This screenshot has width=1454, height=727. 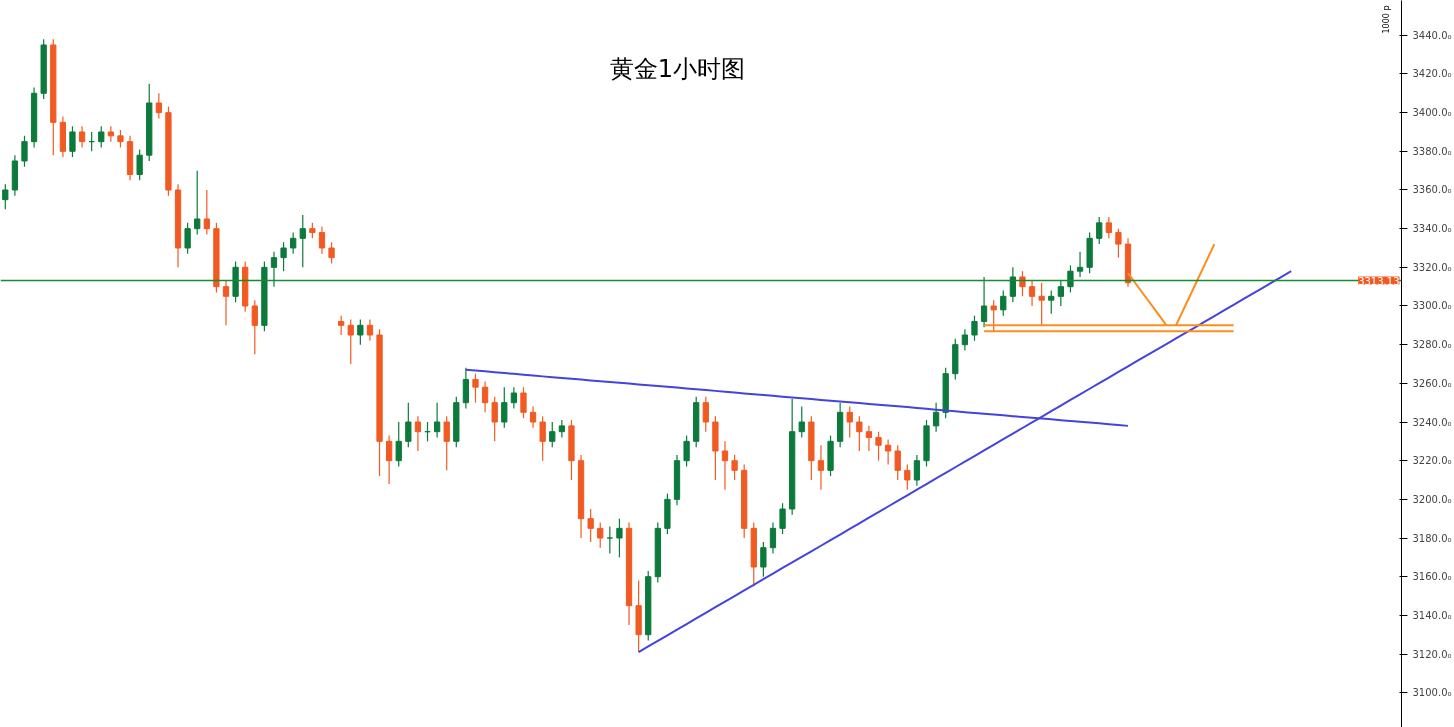 I want to click on y-tick-label: 3100.0₀, so click(x=1432, y=693).